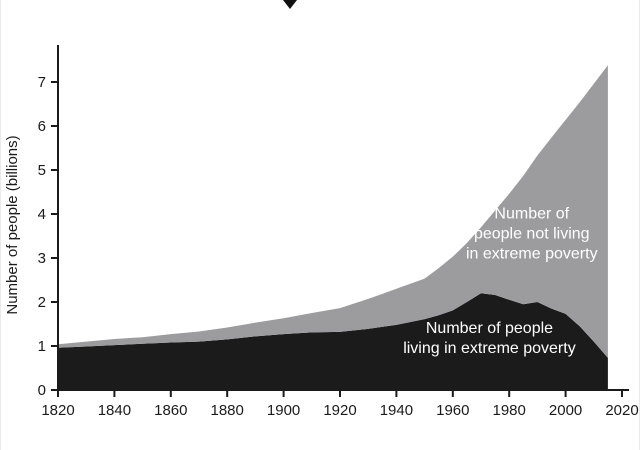  I want to click on y-tick-label: 7, so click(42, 82).